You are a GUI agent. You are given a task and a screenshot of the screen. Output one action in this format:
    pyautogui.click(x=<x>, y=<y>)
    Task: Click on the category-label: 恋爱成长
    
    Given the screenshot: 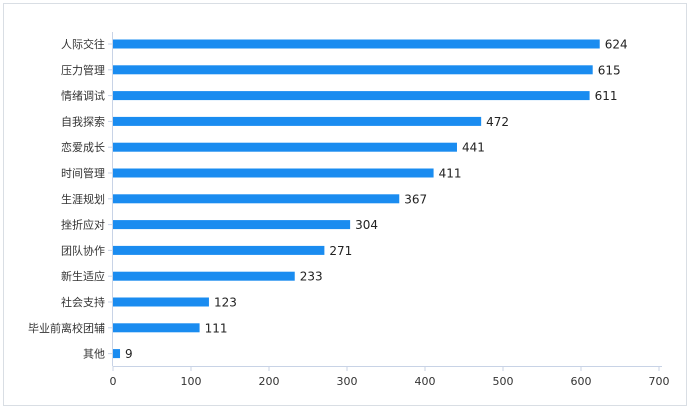 What is the action you would take?
    pyautogui.click(x=83, y=147)
    